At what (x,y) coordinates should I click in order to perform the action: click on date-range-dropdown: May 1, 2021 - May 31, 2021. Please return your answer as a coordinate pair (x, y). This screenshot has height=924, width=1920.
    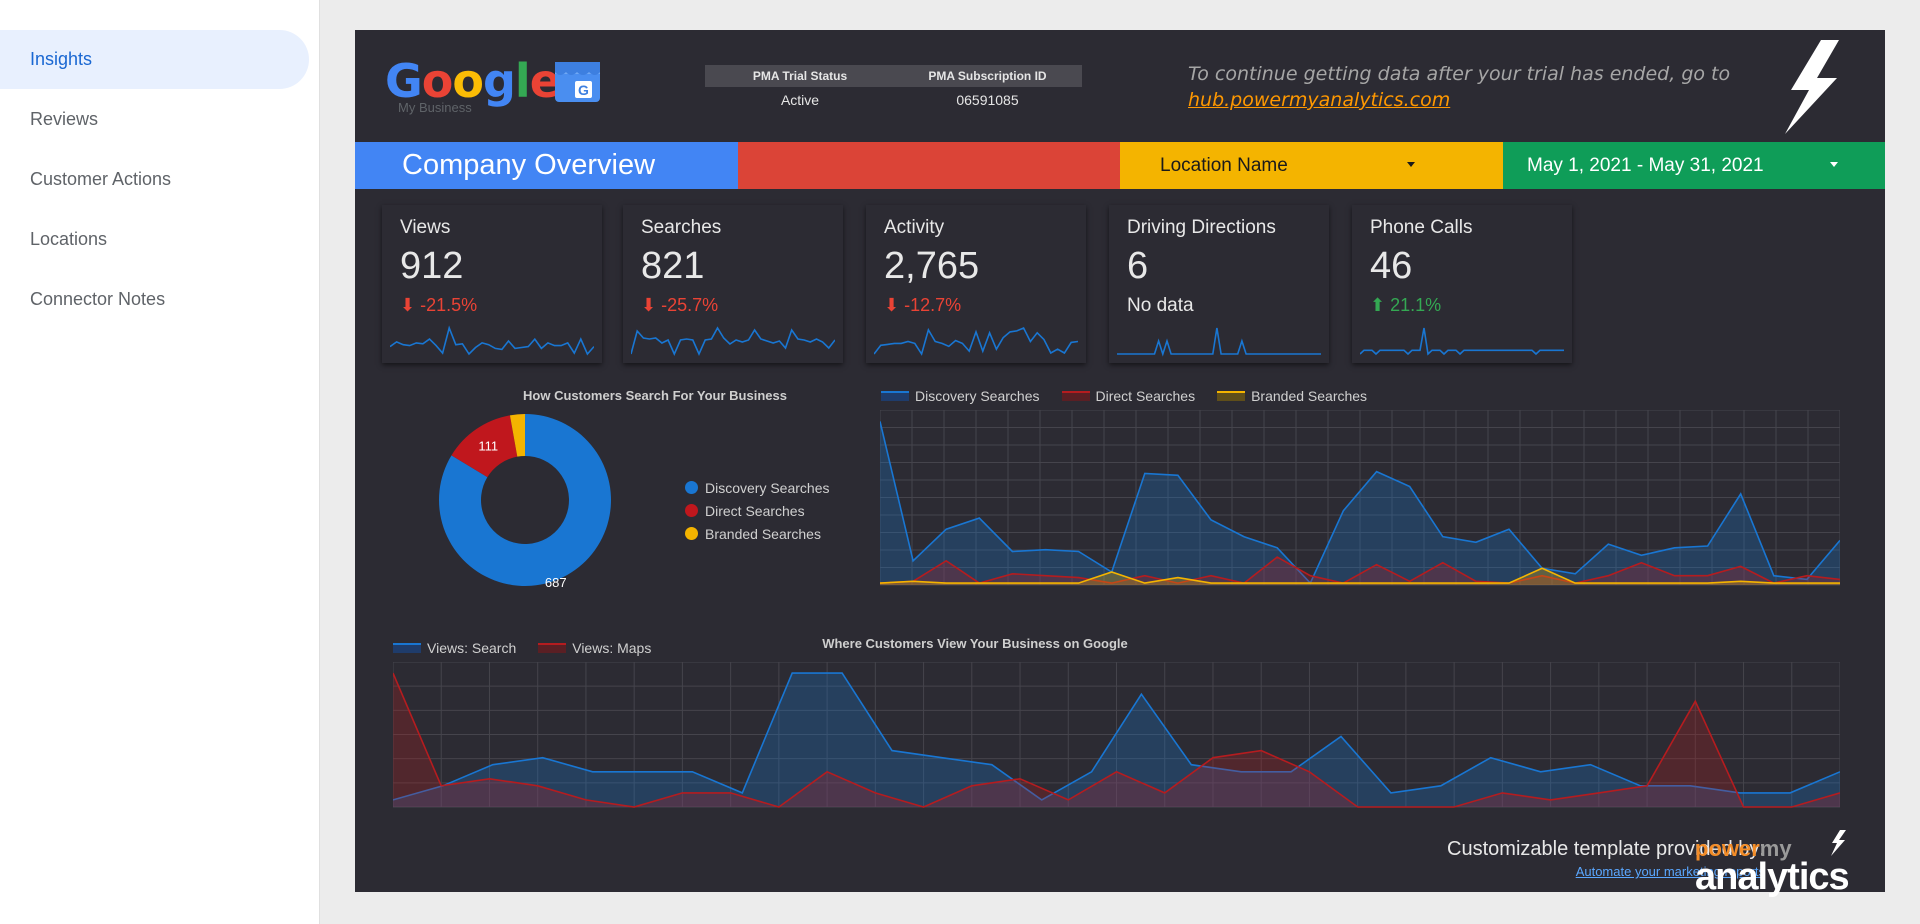
    Looking at the image, I should click on (1694, 165).